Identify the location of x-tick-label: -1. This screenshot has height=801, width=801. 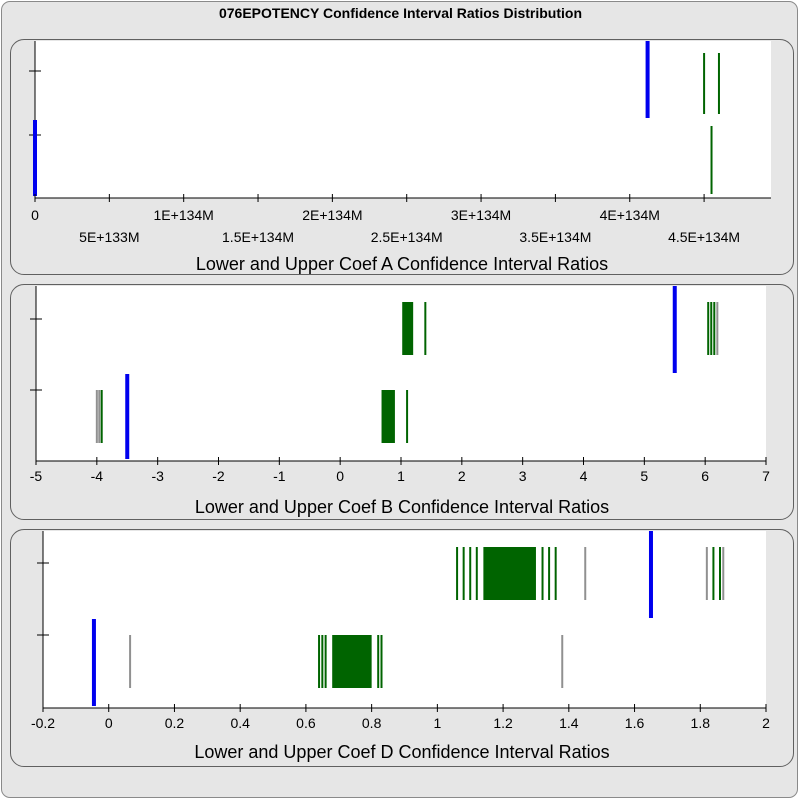
(279, 476).